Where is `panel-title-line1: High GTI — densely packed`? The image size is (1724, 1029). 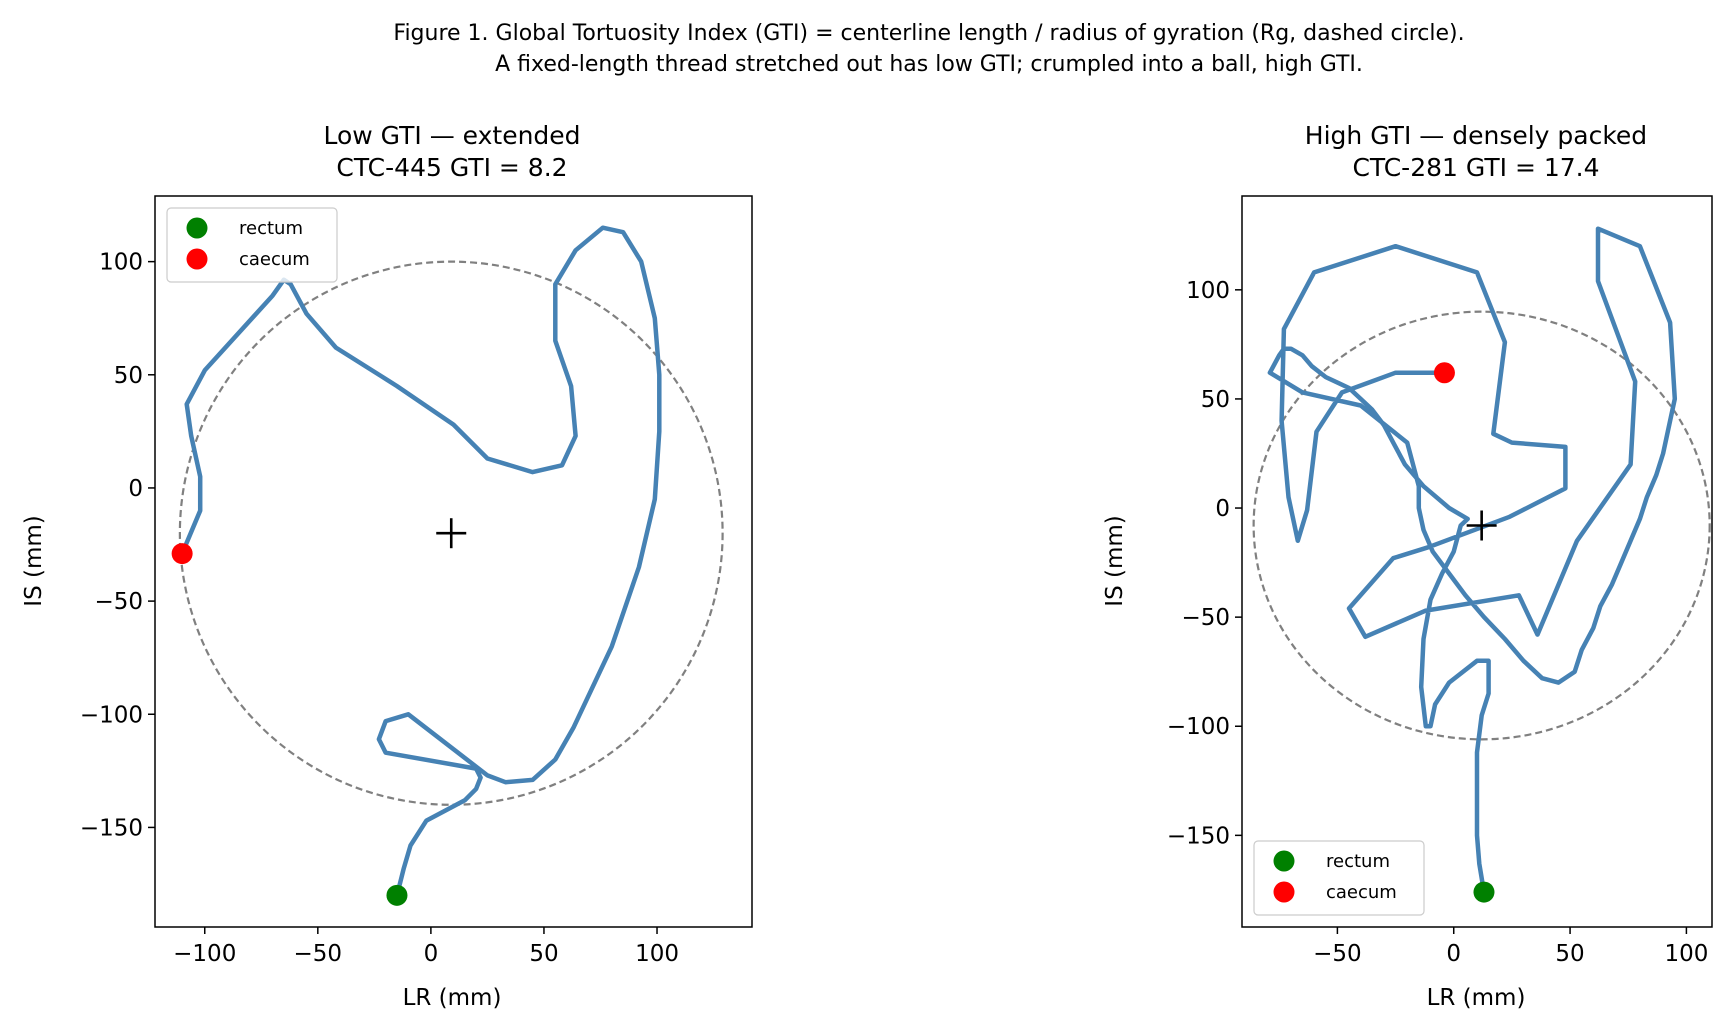
panel-title-line1: High GTI — densely packed is located at coordinates (1476, 135).